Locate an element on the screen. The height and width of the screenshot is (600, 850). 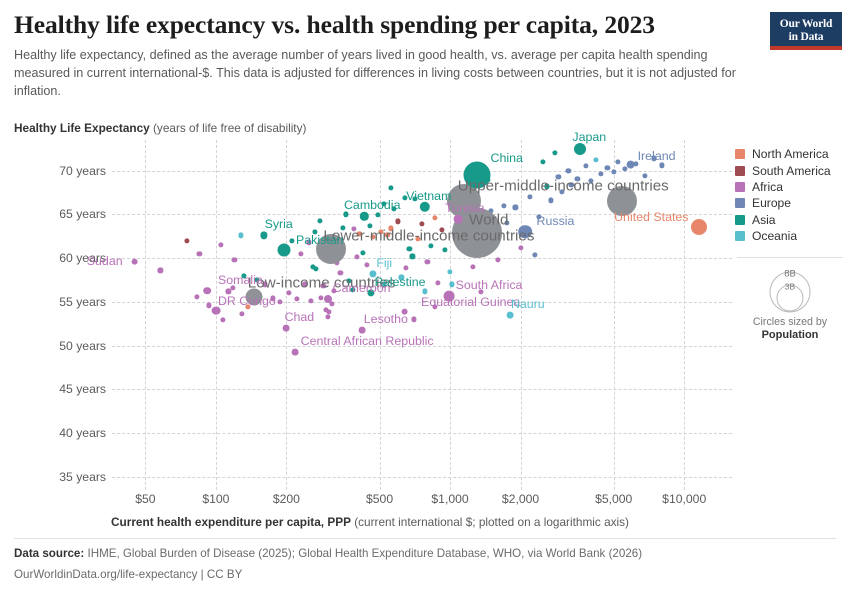
legend-item-north-america: North America is located at coordinates (790, 154).